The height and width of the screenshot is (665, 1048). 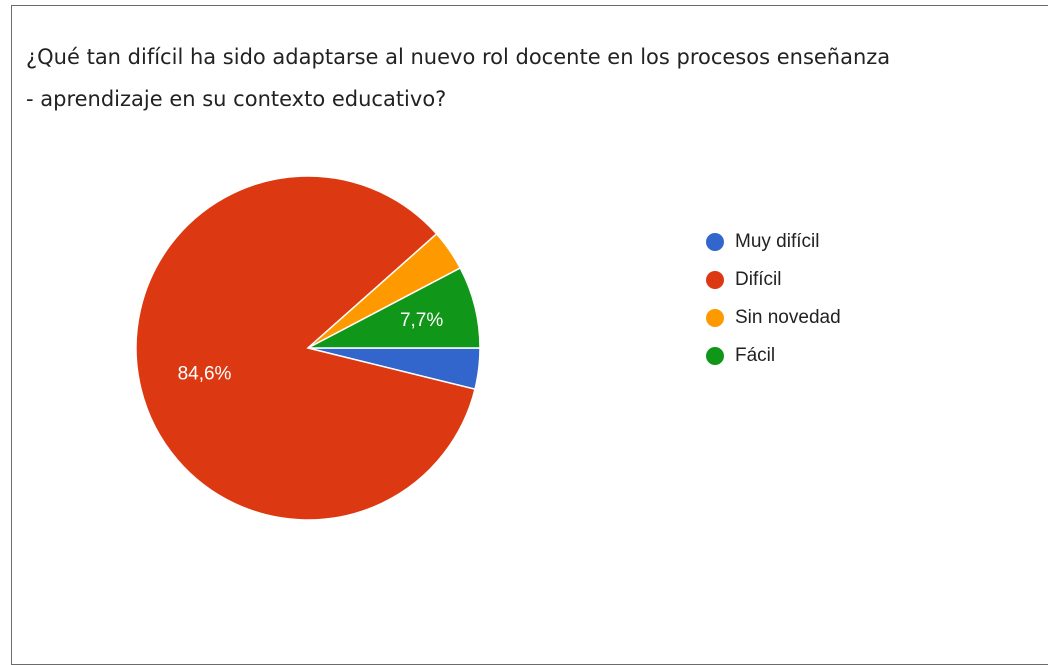 I want to click on legend-swatch-sin-novedad, so click(x=715, y=318).